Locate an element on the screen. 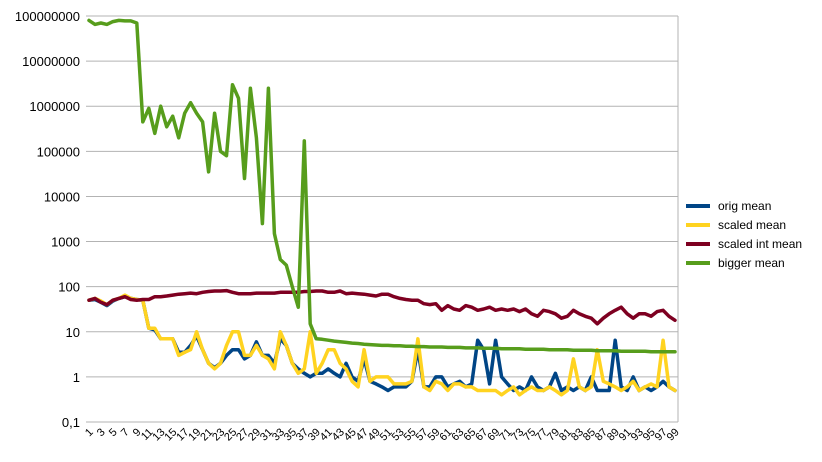  y-tick-label: 10000000 is located at coordinates (51, 61).